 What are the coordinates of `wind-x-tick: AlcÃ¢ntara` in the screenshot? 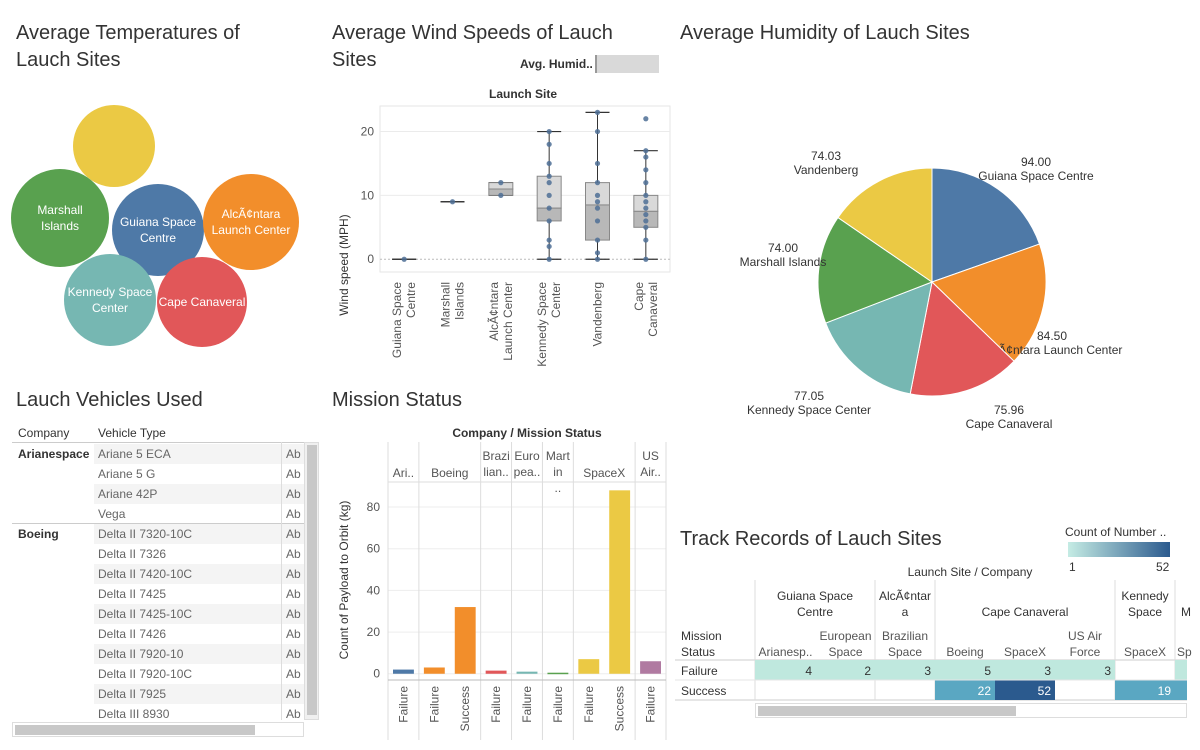 It's located at (494, 311).